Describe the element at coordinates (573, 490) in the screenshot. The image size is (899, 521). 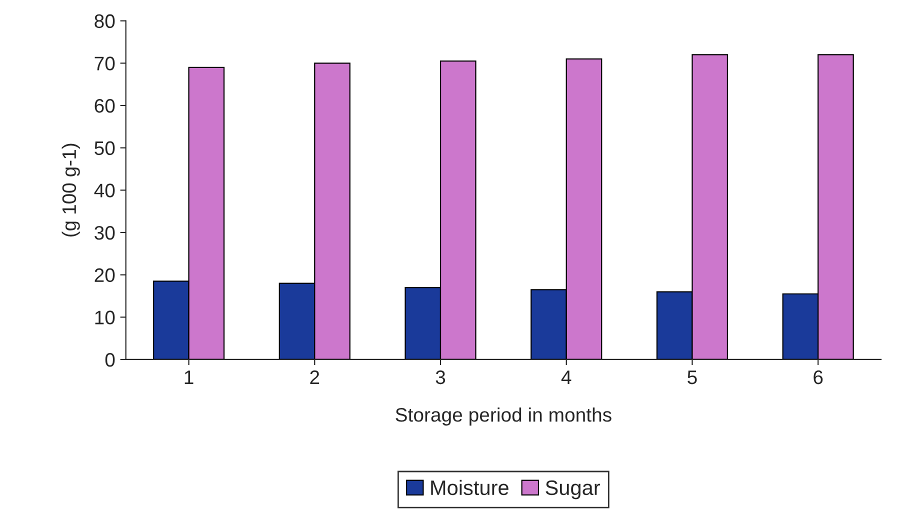
I see `legend-label: Sugar` at that location.